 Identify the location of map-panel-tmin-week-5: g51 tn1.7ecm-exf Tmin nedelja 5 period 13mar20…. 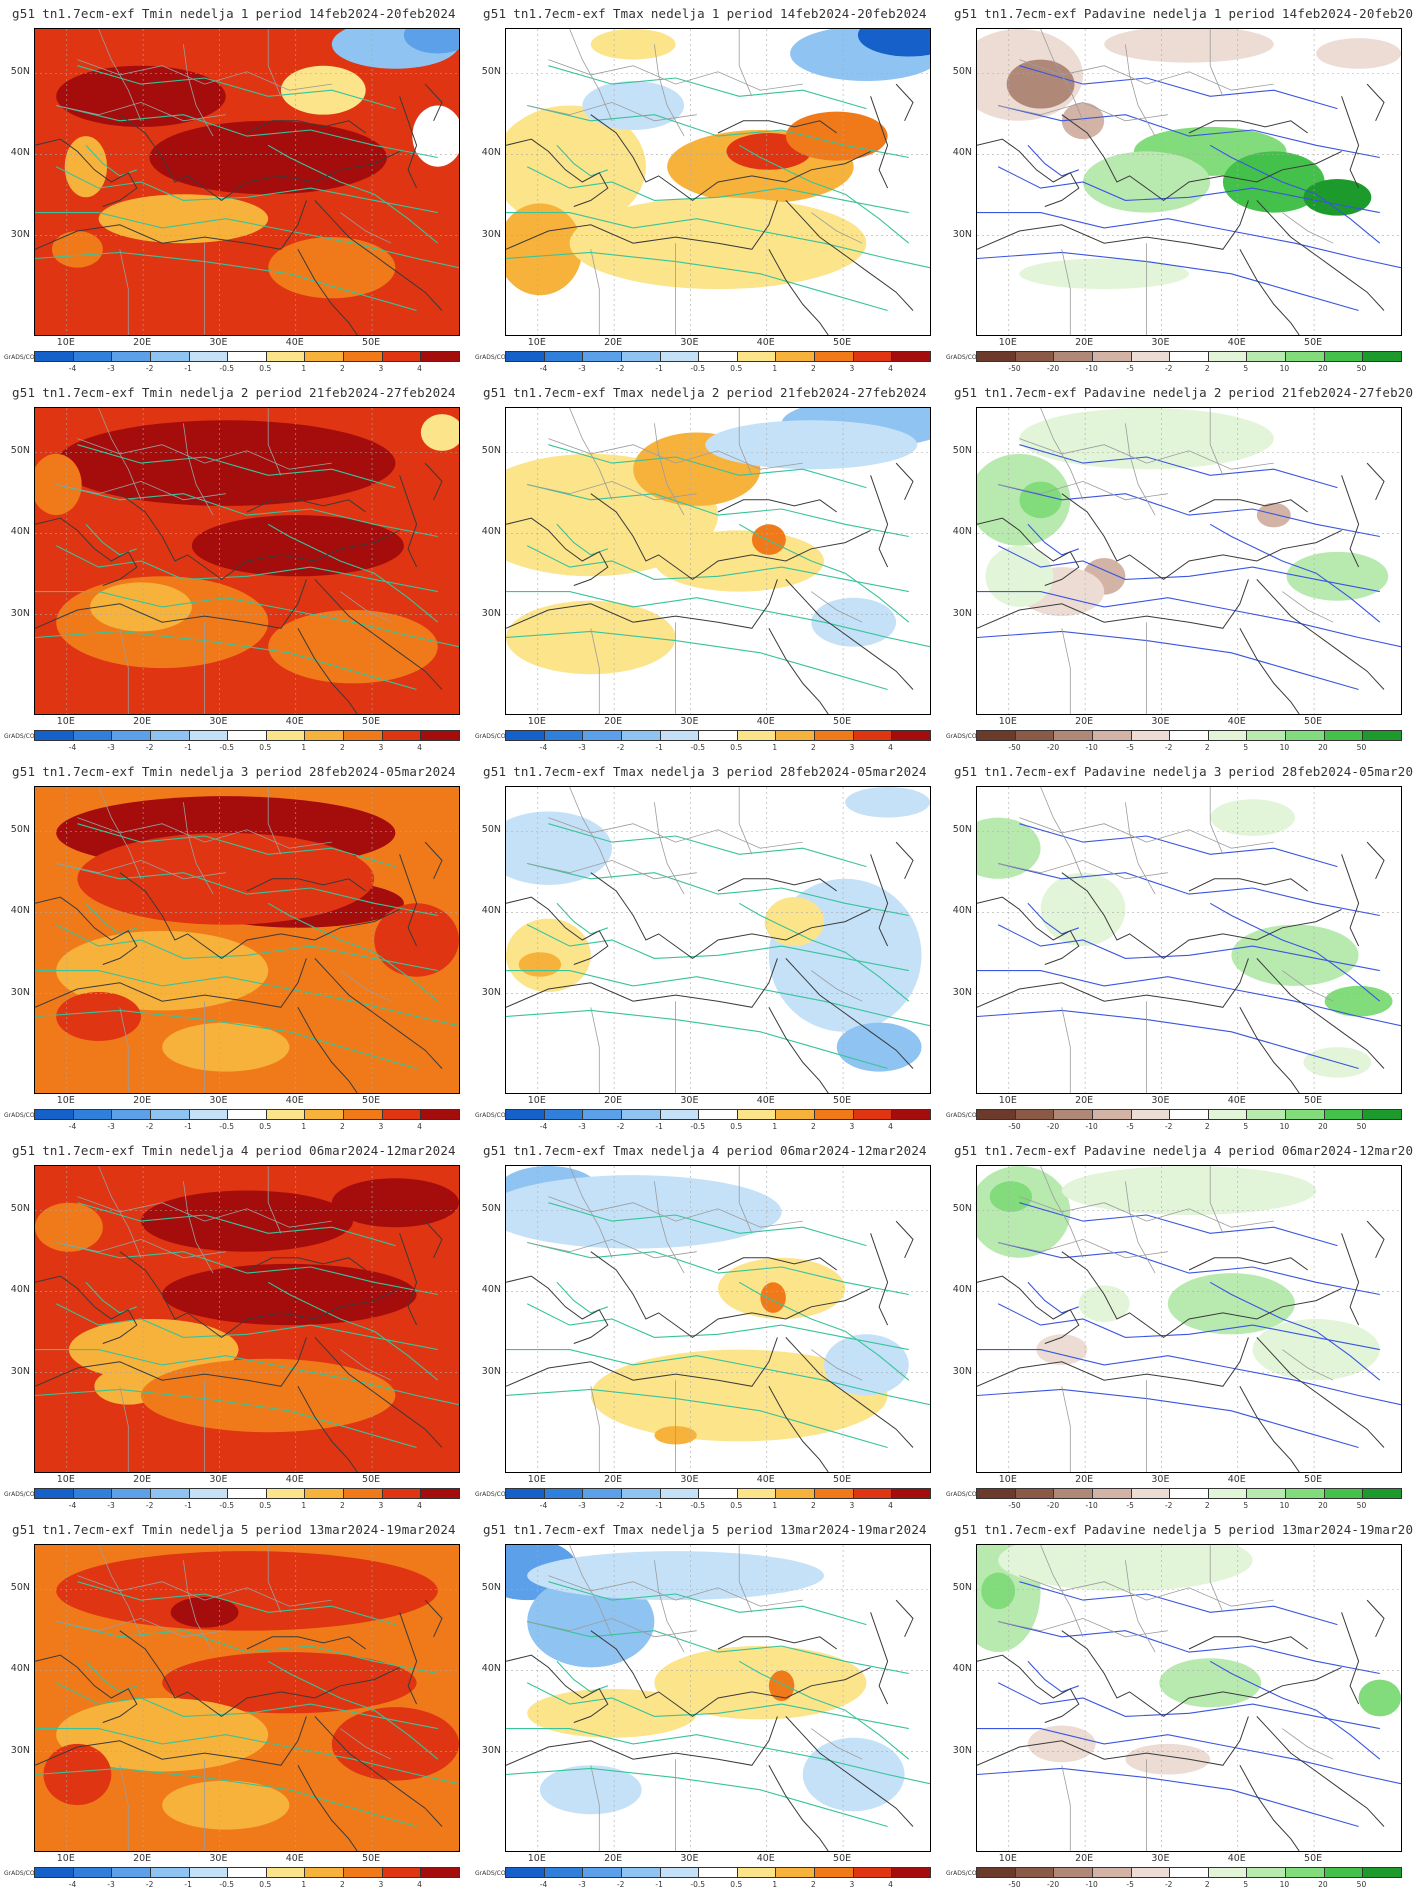
(235, 1705).